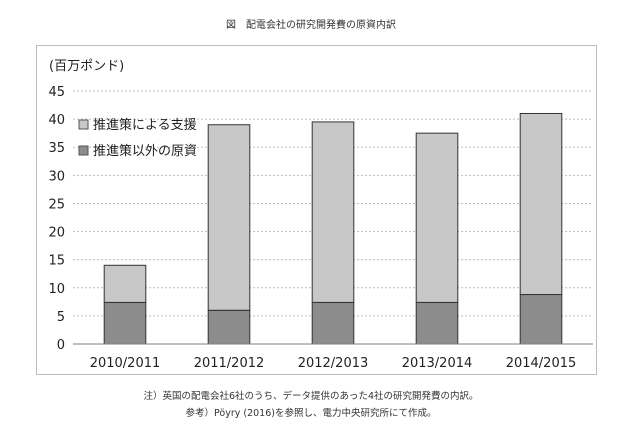  Describe the element at coordinates (311, 396) in the screenshot. I see `footnote: 注）英国の配電会社6社のうち、データ提供のあった4社の研究開発費の内訳。` at that location.